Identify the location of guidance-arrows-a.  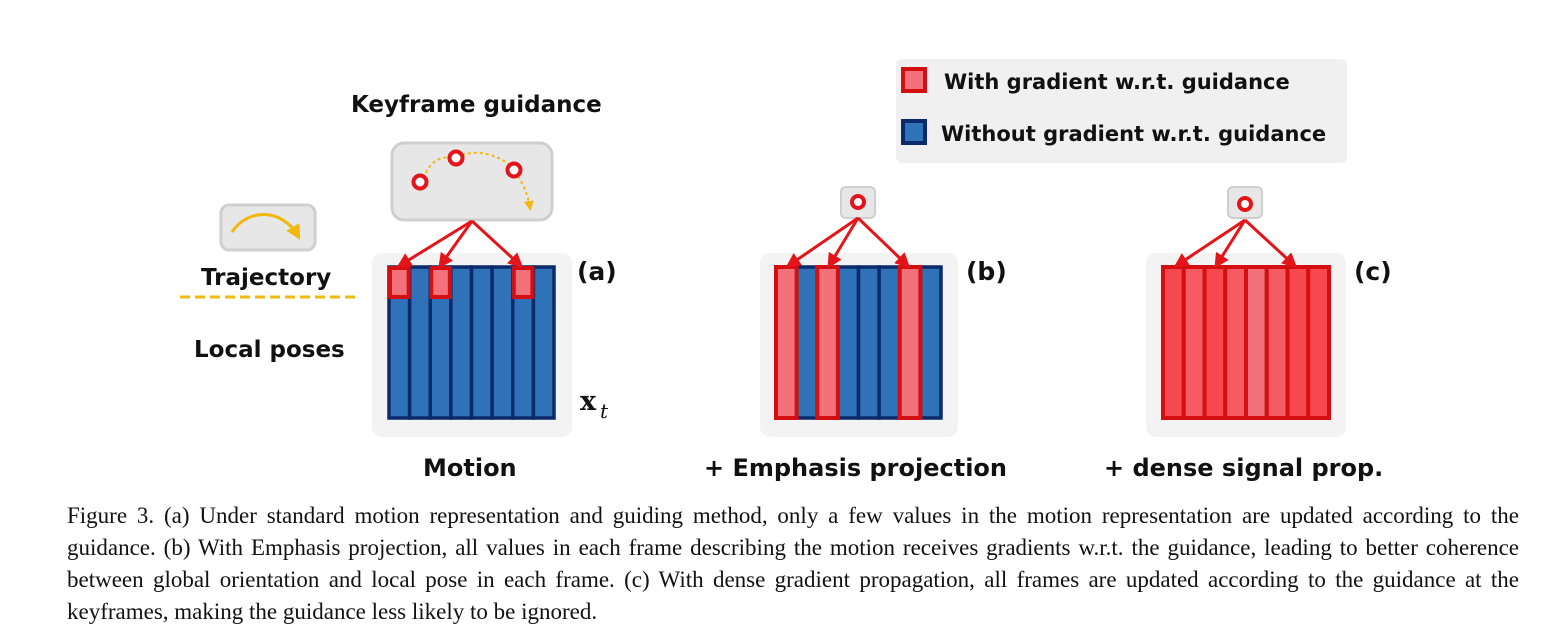
(460, 244).